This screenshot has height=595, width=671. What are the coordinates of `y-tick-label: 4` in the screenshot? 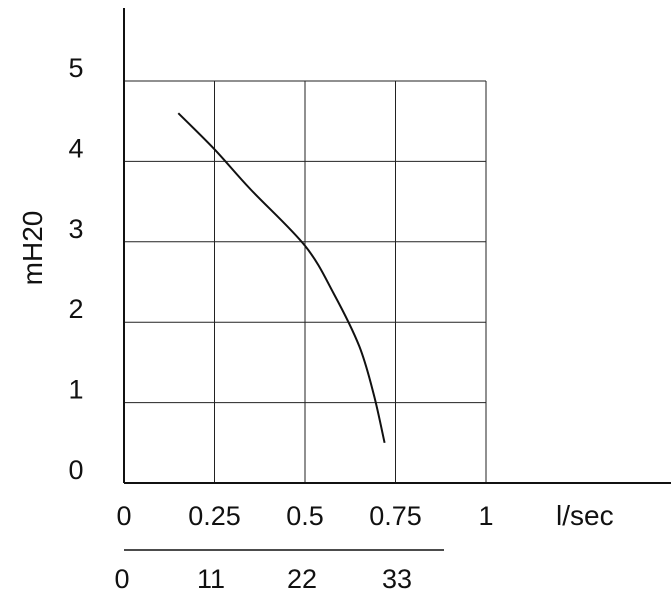 It's located at (75, 148).